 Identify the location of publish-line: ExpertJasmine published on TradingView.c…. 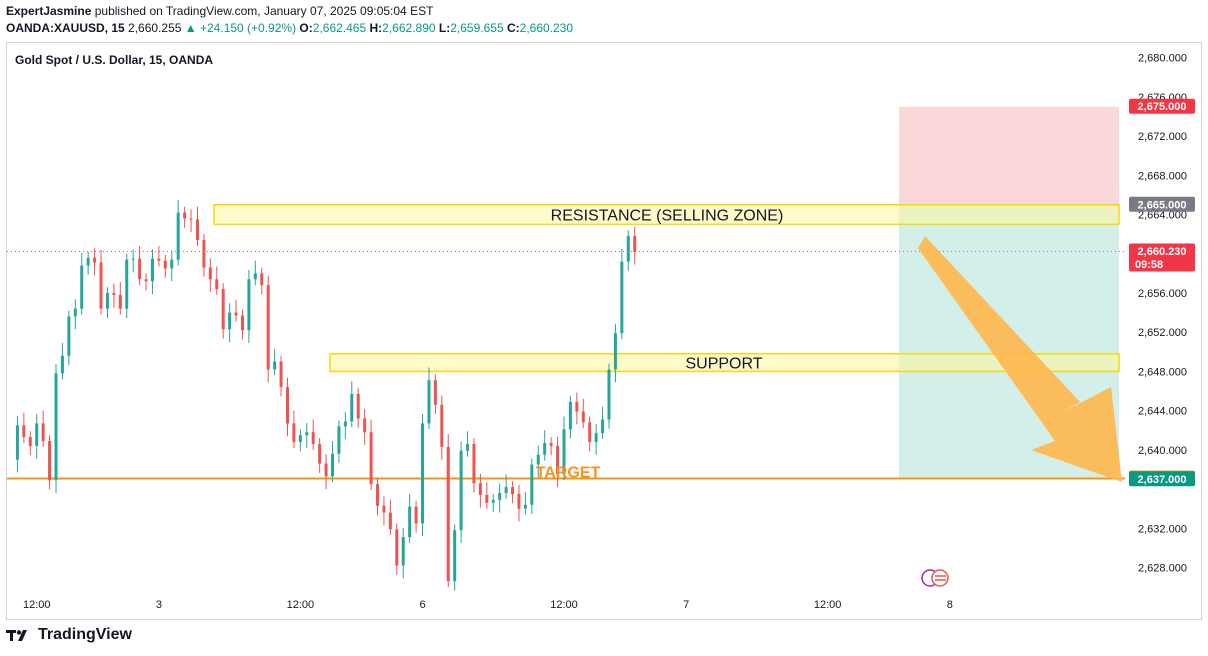
(219, 11).